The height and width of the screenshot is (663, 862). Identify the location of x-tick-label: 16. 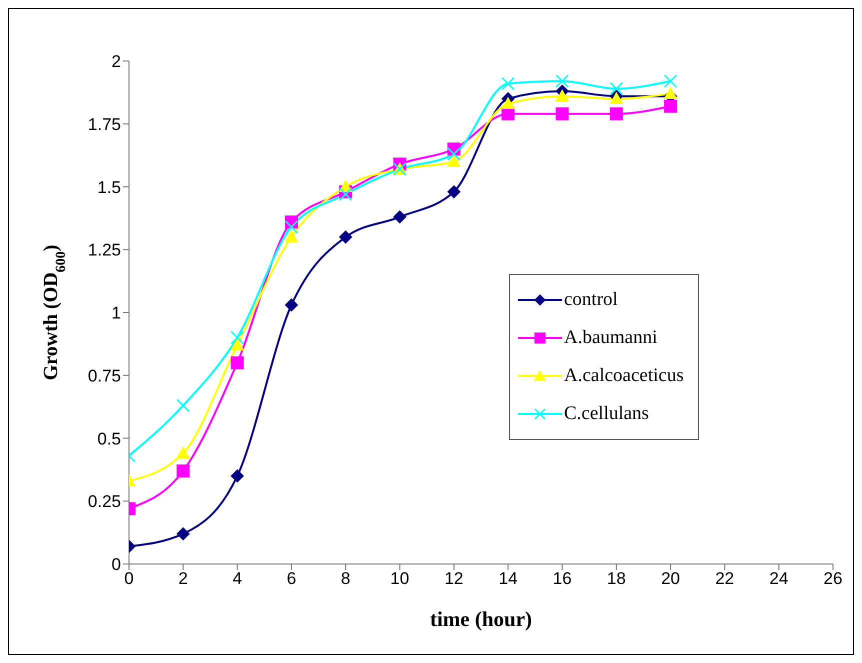
(562, 578).